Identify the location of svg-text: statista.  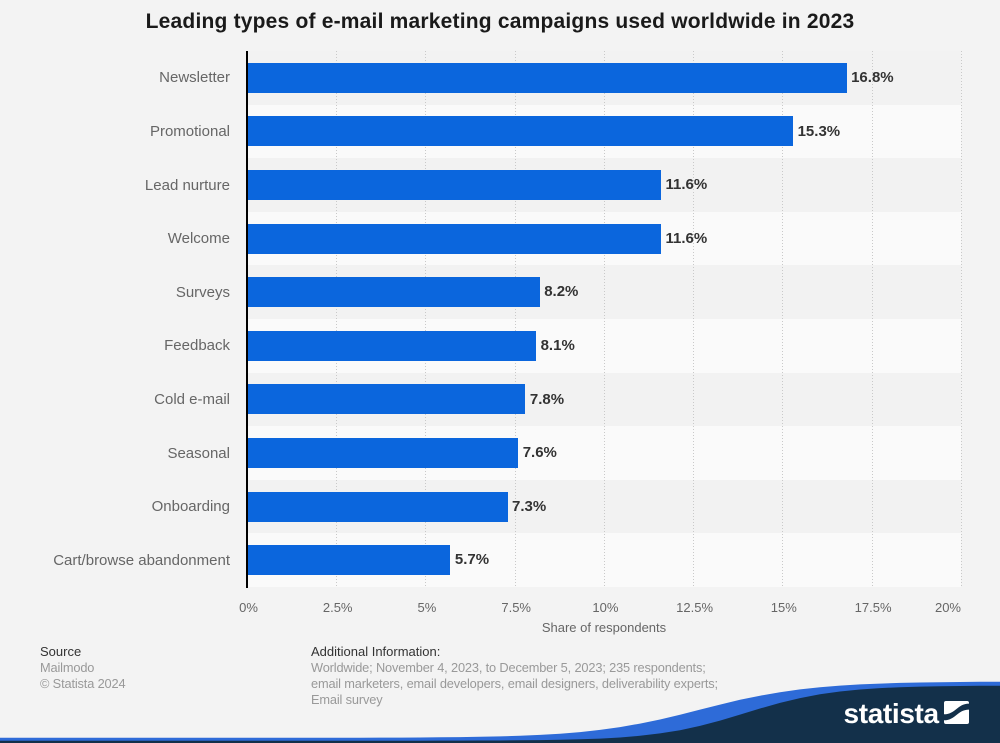
(892, 713).